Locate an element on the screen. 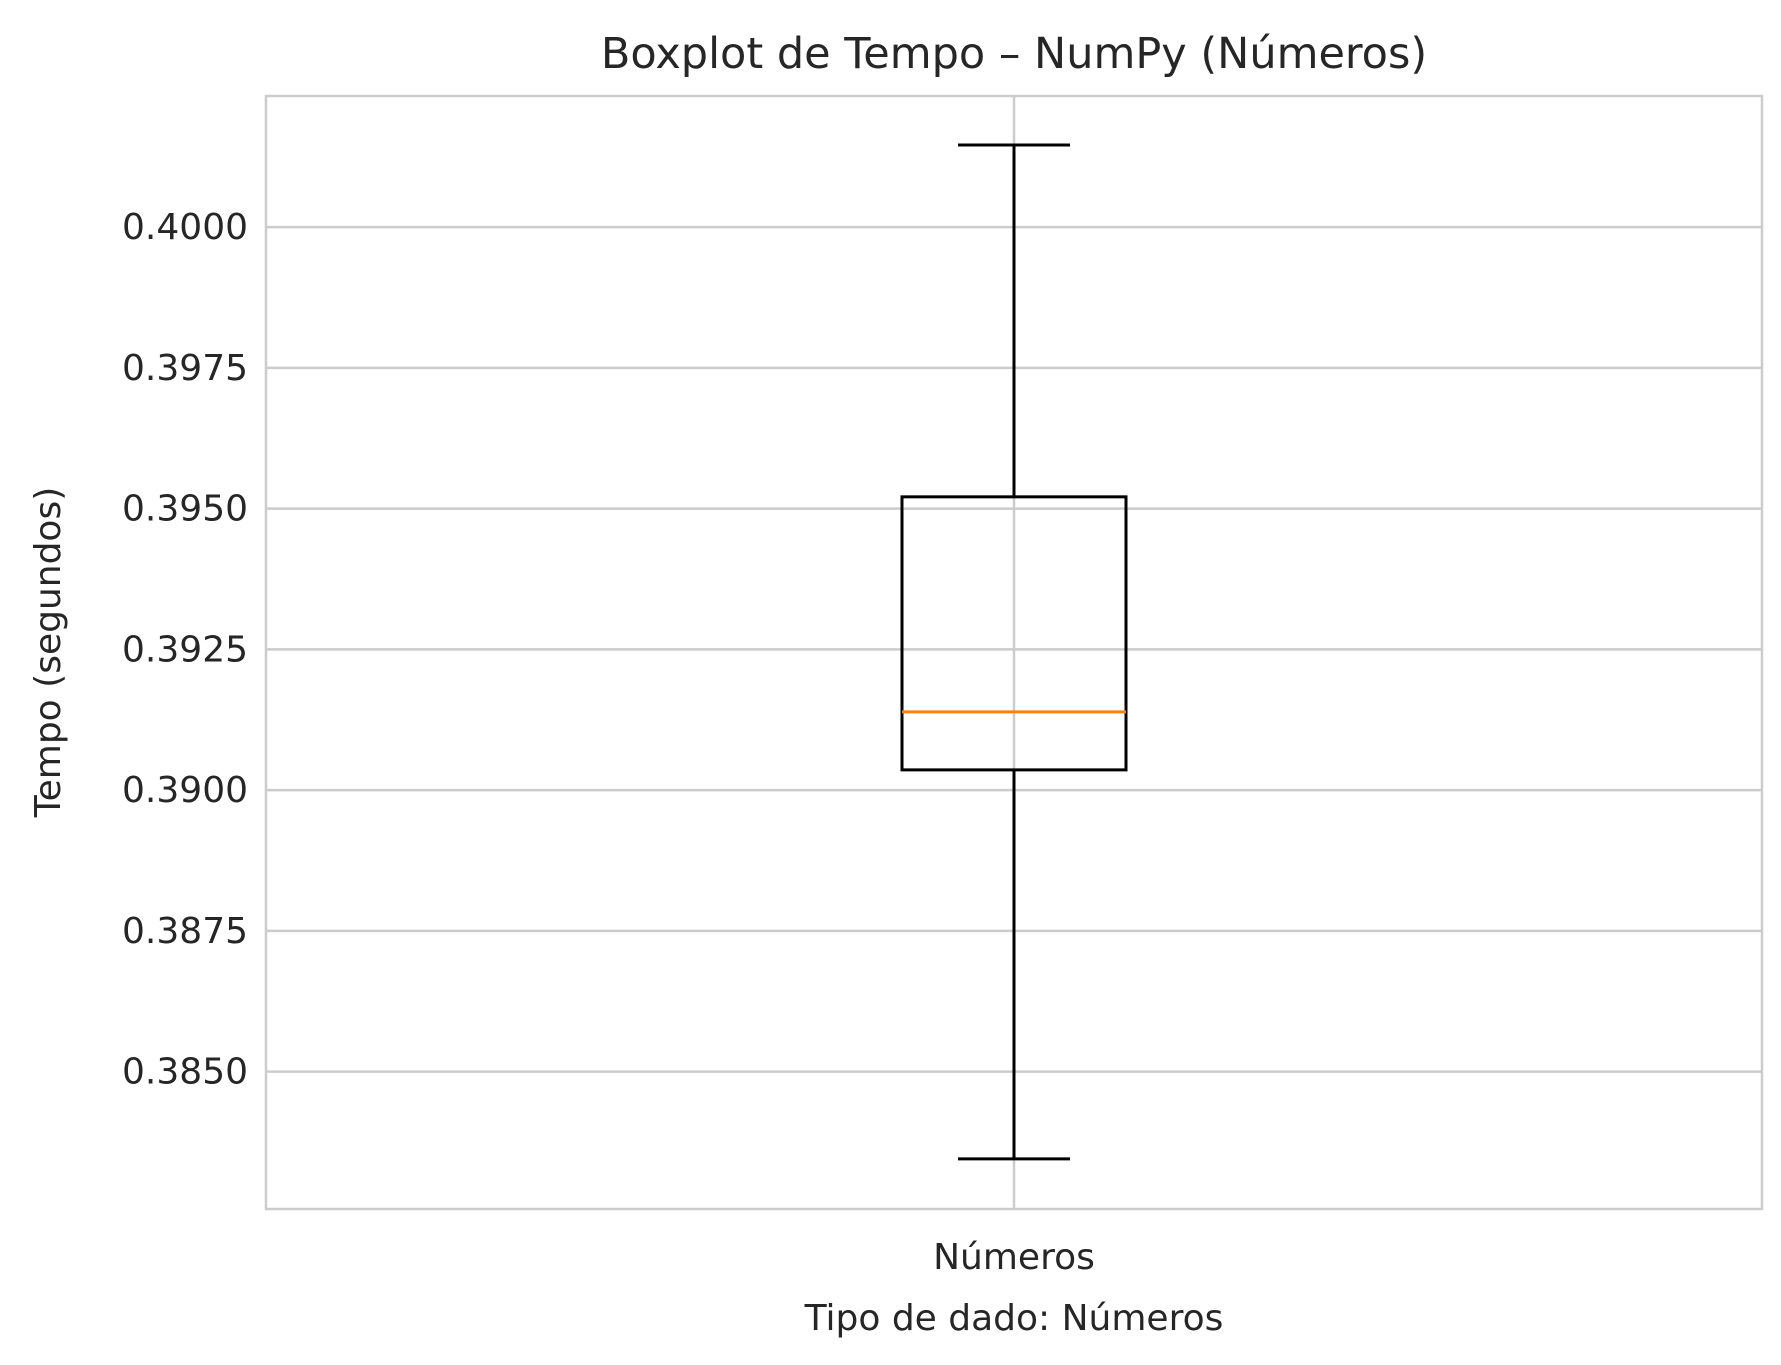  box-layer is located at coordinates (1014, 652).